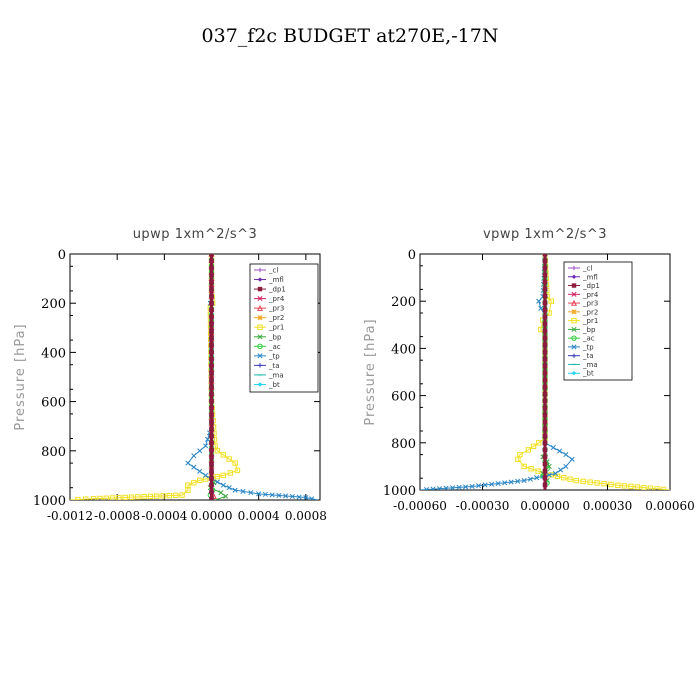 Image resolution: width=700 pixels, height=700 pixels. Describe the element at coordinates (591, 286) in the screenshot. I see `legend-label: _dp1` at that location.